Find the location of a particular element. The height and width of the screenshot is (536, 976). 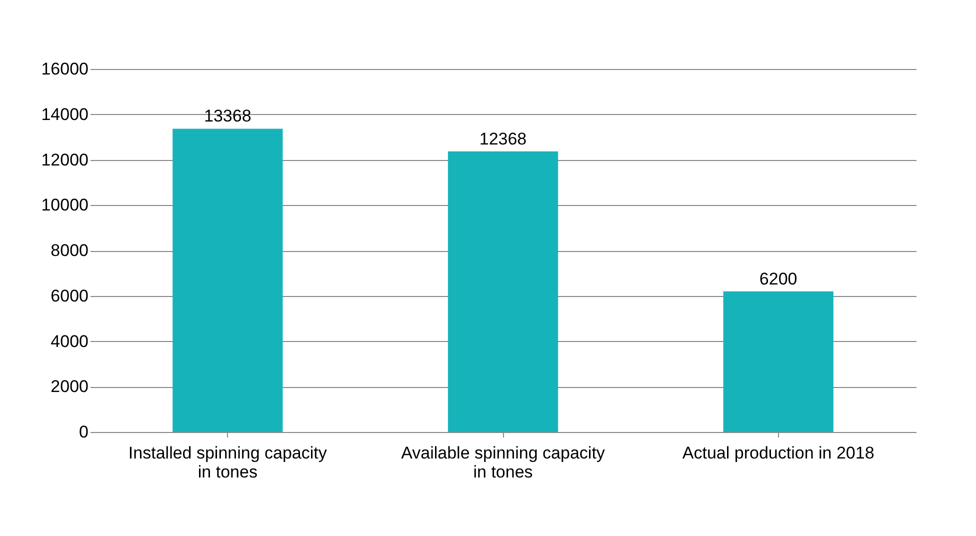

y-tick-label: 2000 is located at coordinates (69, 386).